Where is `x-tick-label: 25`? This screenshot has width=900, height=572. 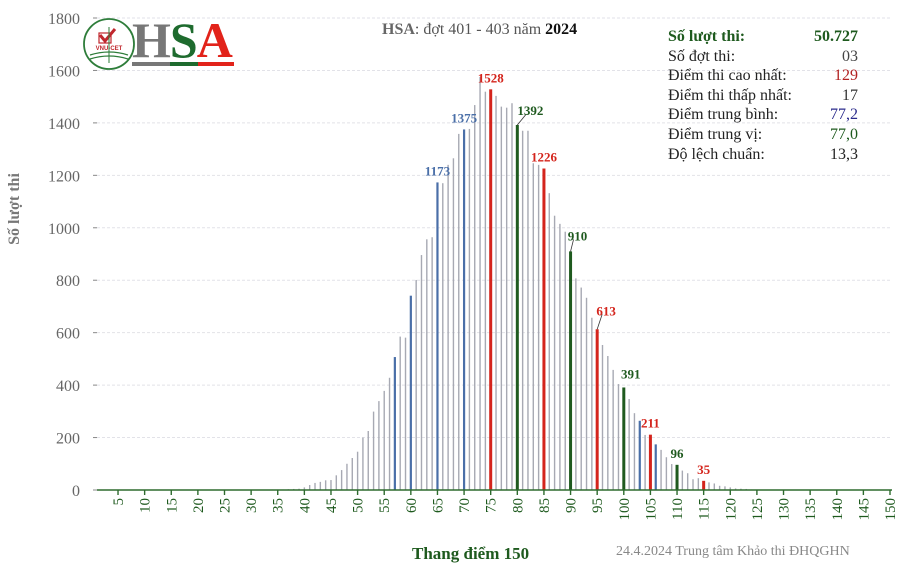 x-tick-label: 25 is located at coordinates (226, 505).